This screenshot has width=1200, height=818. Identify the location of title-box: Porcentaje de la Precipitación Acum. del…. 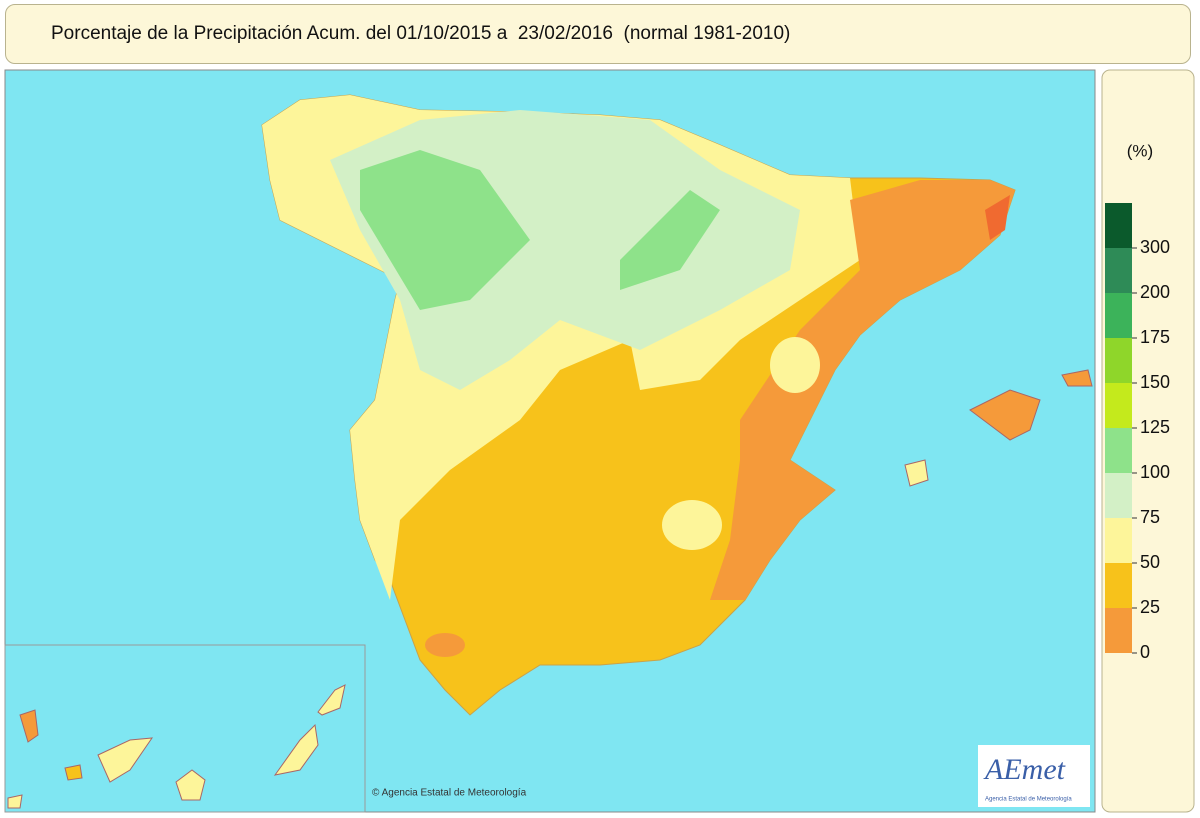
(598, 34).